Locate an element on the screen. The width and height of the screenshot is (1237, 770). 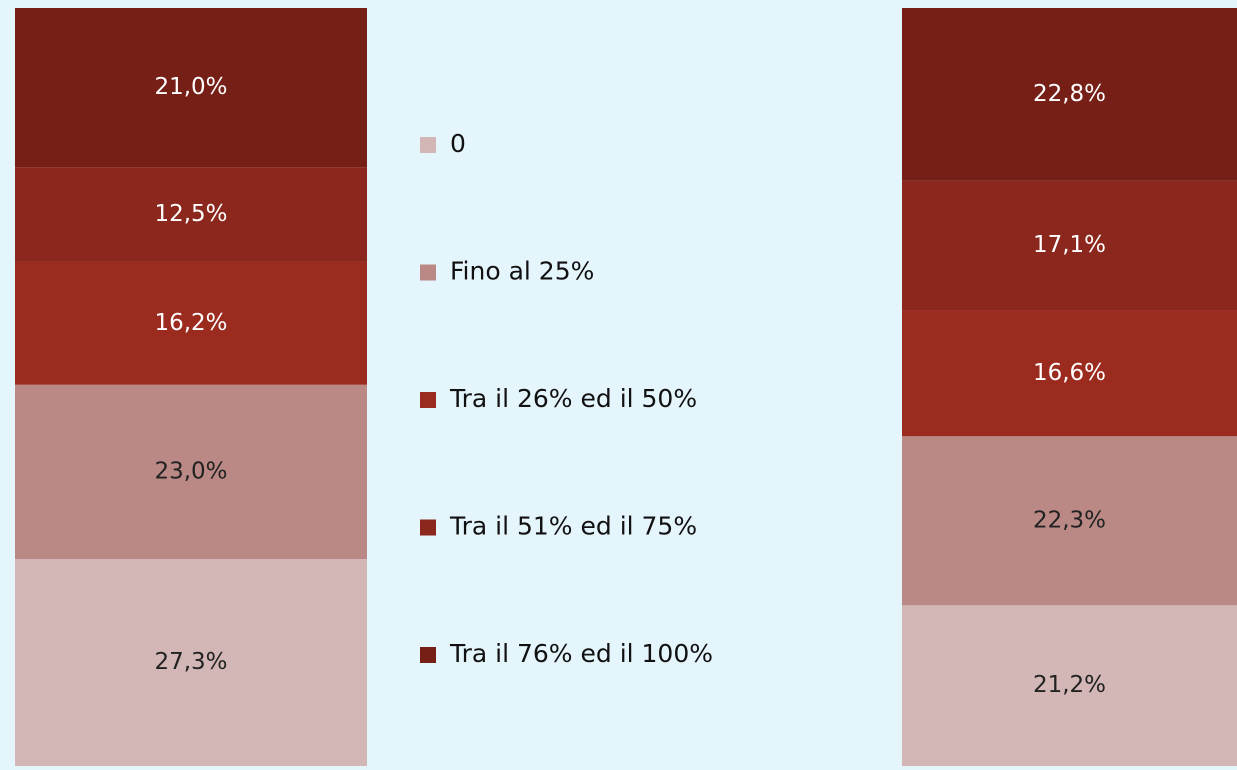
value-label: 27,3% is located at coordinates (190, 662).